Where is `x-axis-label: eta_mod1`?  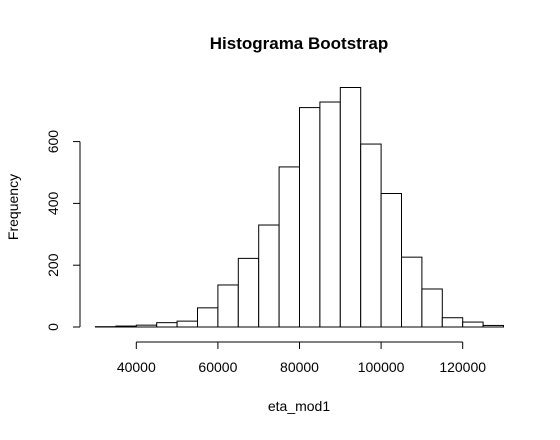
x-axis-label: eta_mod1 is located at coordinates (299, 406).